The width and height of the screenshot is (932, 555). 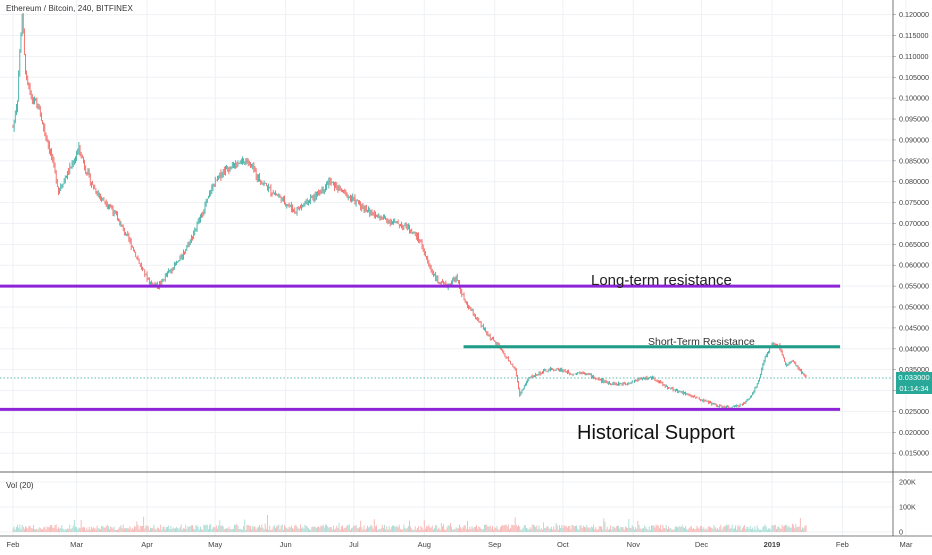 What do you see at coordinates (914, 181) in the screenshot?
I see `y-tick-label: 0.080000` at bounding box center [914, 181].